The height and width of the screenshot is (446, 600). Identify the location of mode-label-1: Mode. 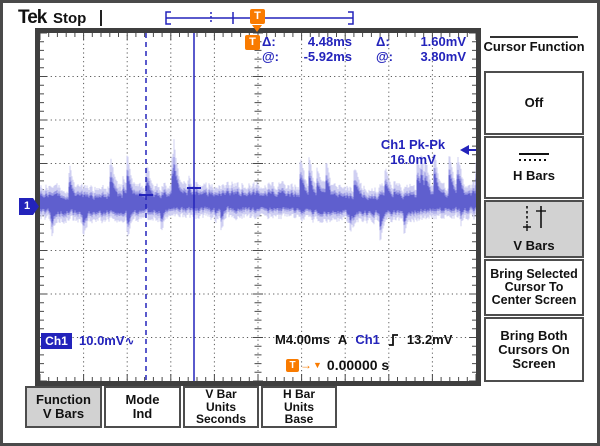
(142, 399).